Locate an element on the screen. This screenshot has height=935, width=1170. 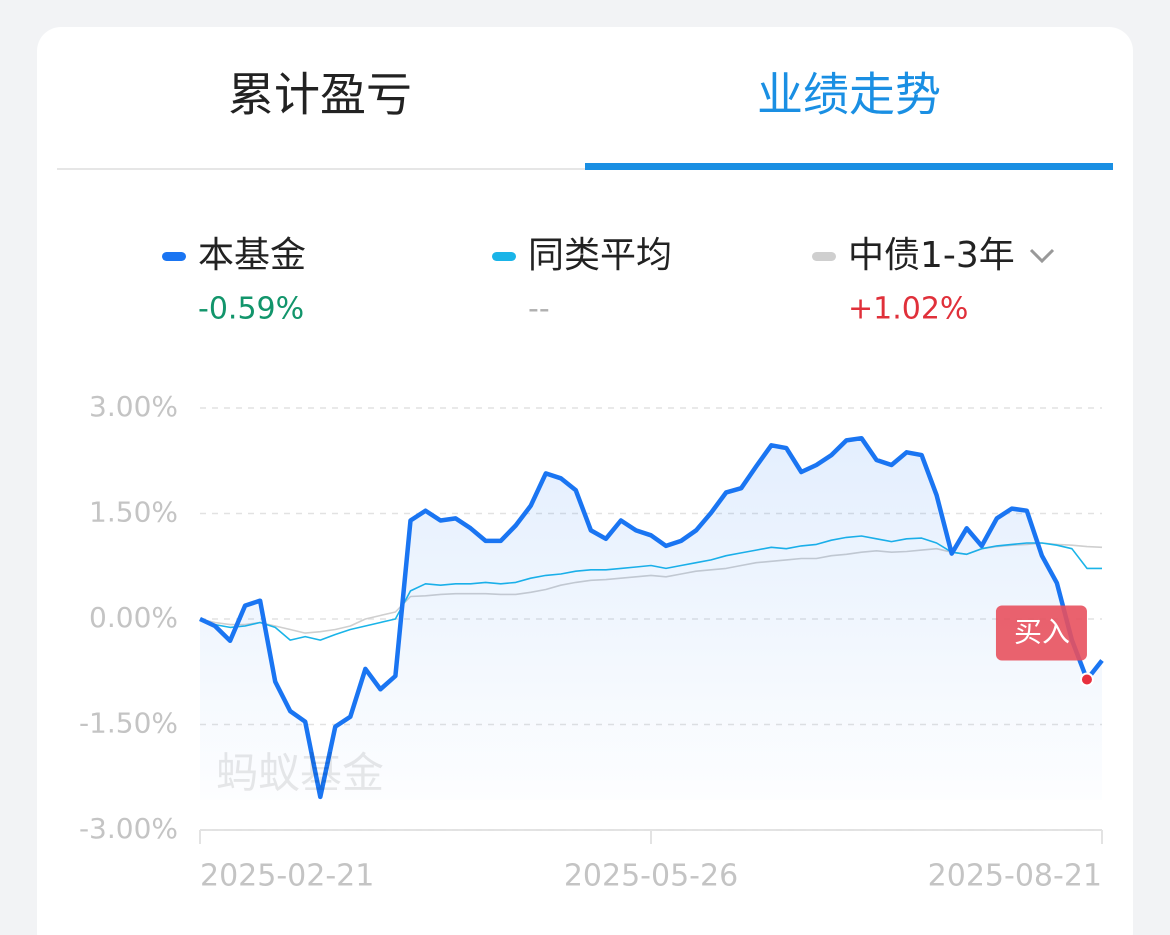
x-tick-label: 2025-08-21 is located at coordinates (1015, 876).